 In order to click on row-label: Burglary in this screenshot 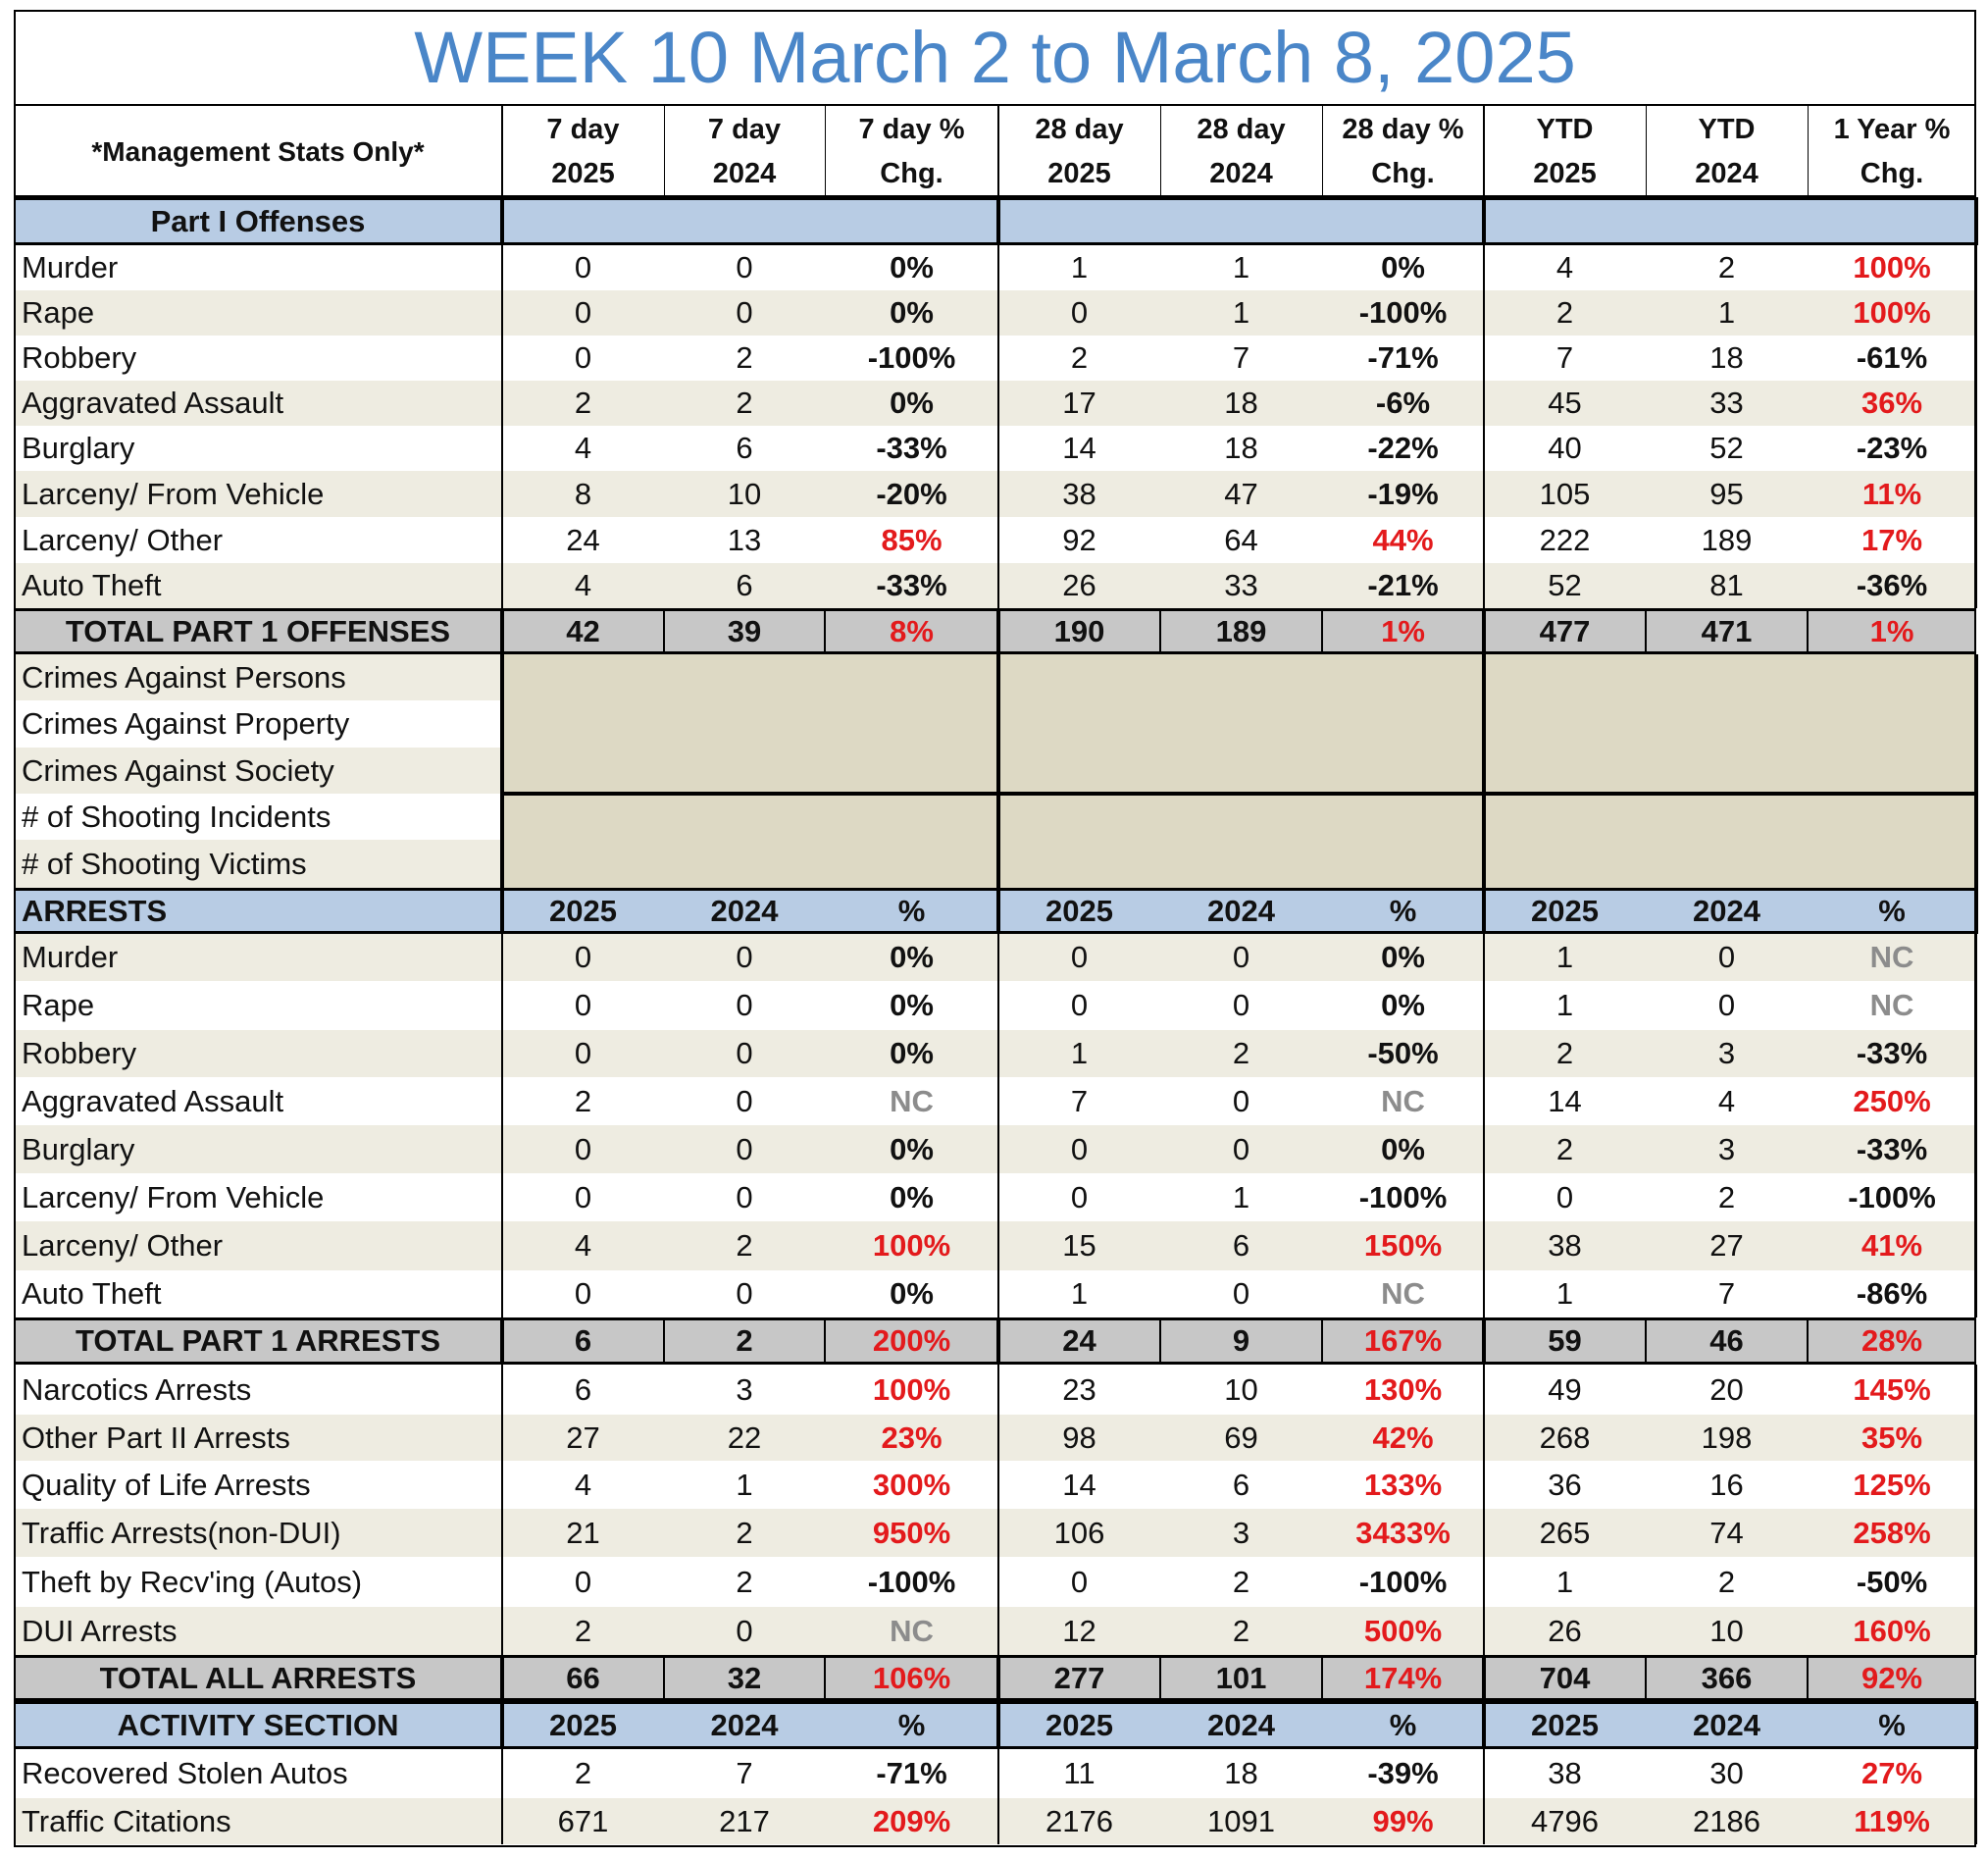, I will do `click(78, 1148)`.